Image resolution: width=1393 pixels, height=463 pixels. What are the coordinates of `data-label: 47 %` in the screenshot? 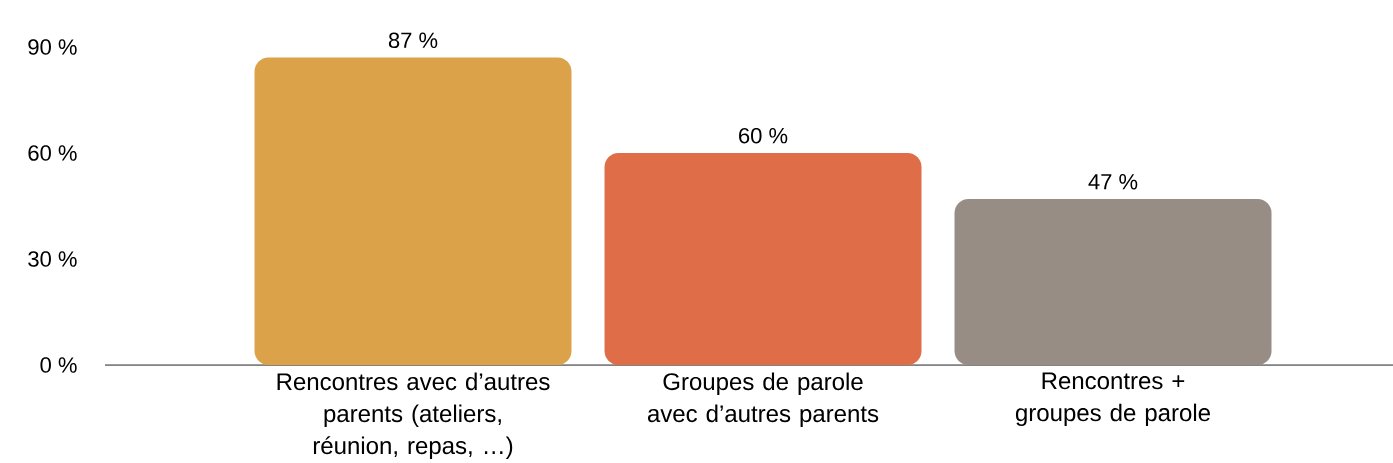 It's located at (1113, 182).